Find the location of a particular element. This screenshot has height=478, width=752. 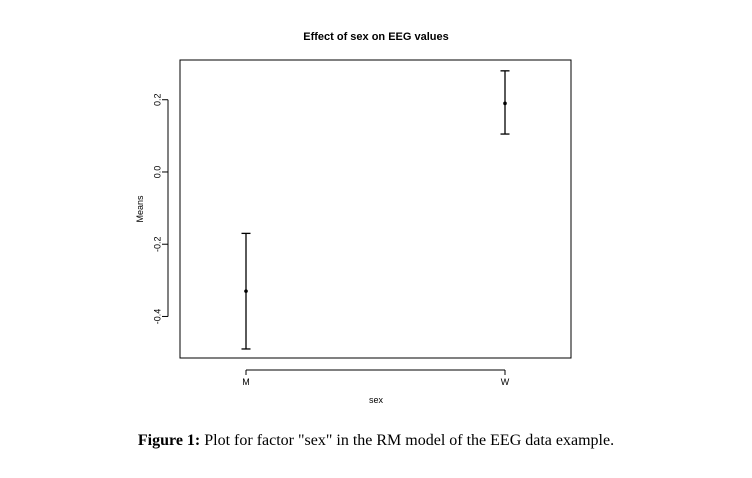

x-axis-label: sex is located at coordinates (376, 400).